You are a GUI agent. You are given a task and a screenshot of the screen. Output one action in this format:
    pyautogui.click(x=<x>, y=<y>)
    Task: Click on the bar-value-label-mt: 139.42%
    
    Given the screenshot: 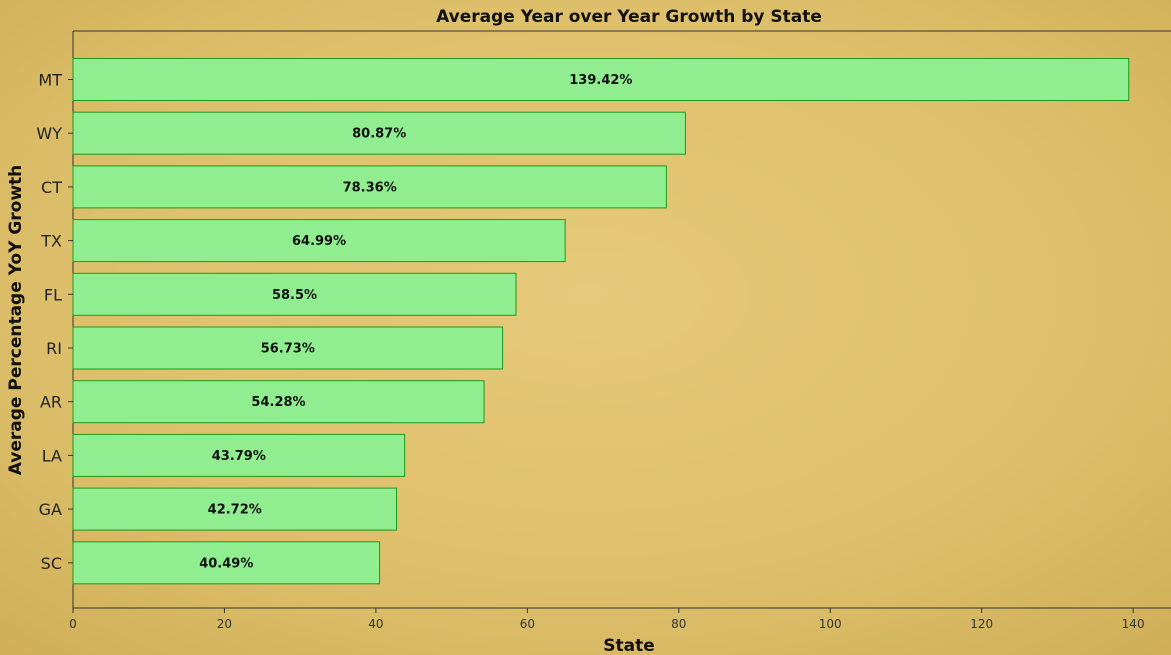 What is the action you would take?
    pyautogui.click(x=600, y=80)
    